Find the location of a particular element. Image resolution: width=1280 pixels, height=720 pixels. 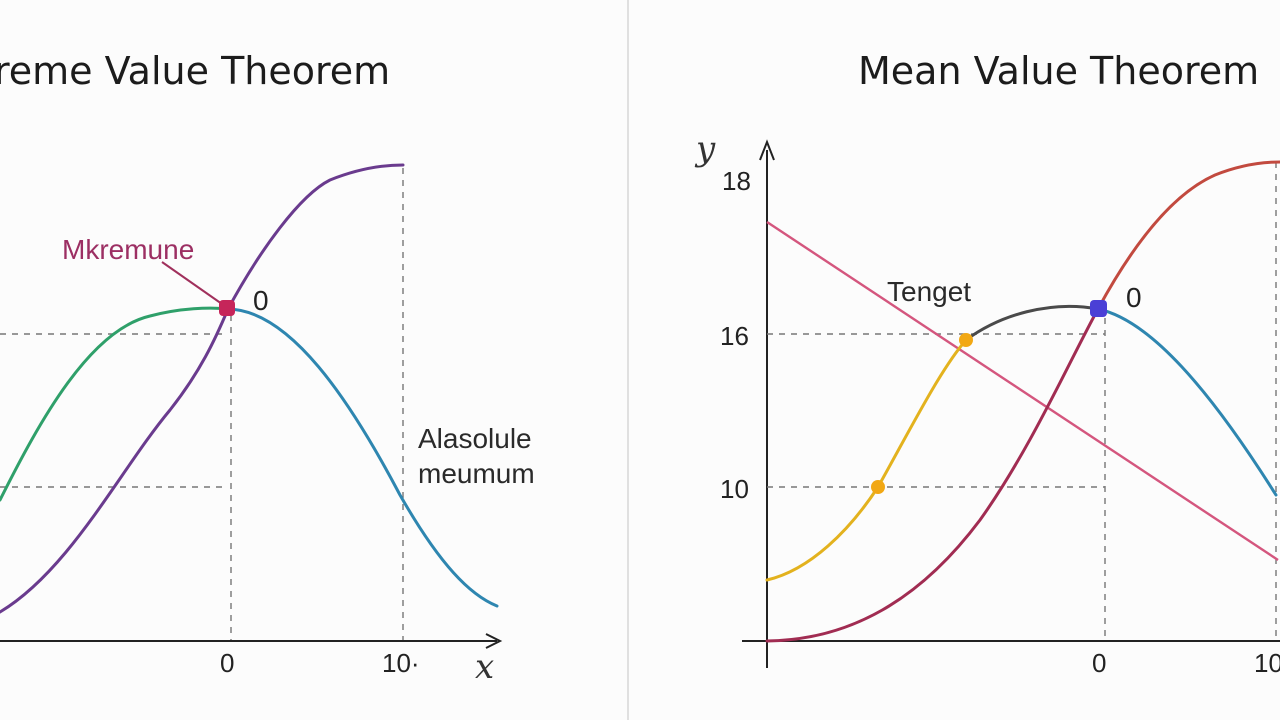

right-y-axis-arrow is located at coordinates (767, 150).